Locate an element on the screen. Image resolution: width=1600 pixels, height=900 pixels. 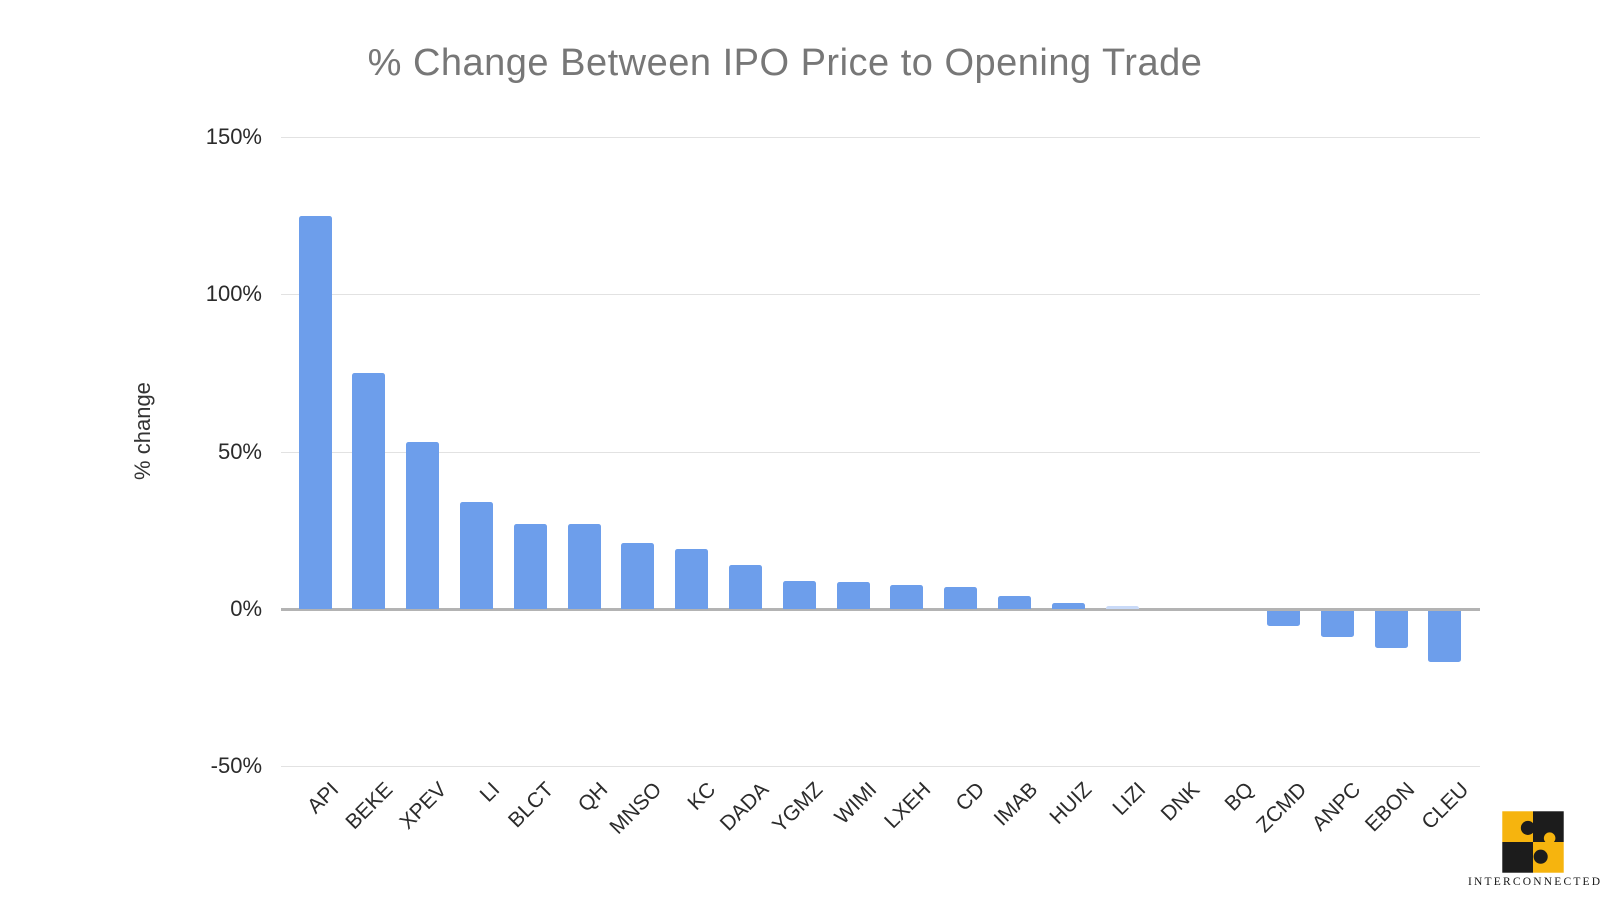
y-tick-label: -50% is located at coordinates (236, 766).